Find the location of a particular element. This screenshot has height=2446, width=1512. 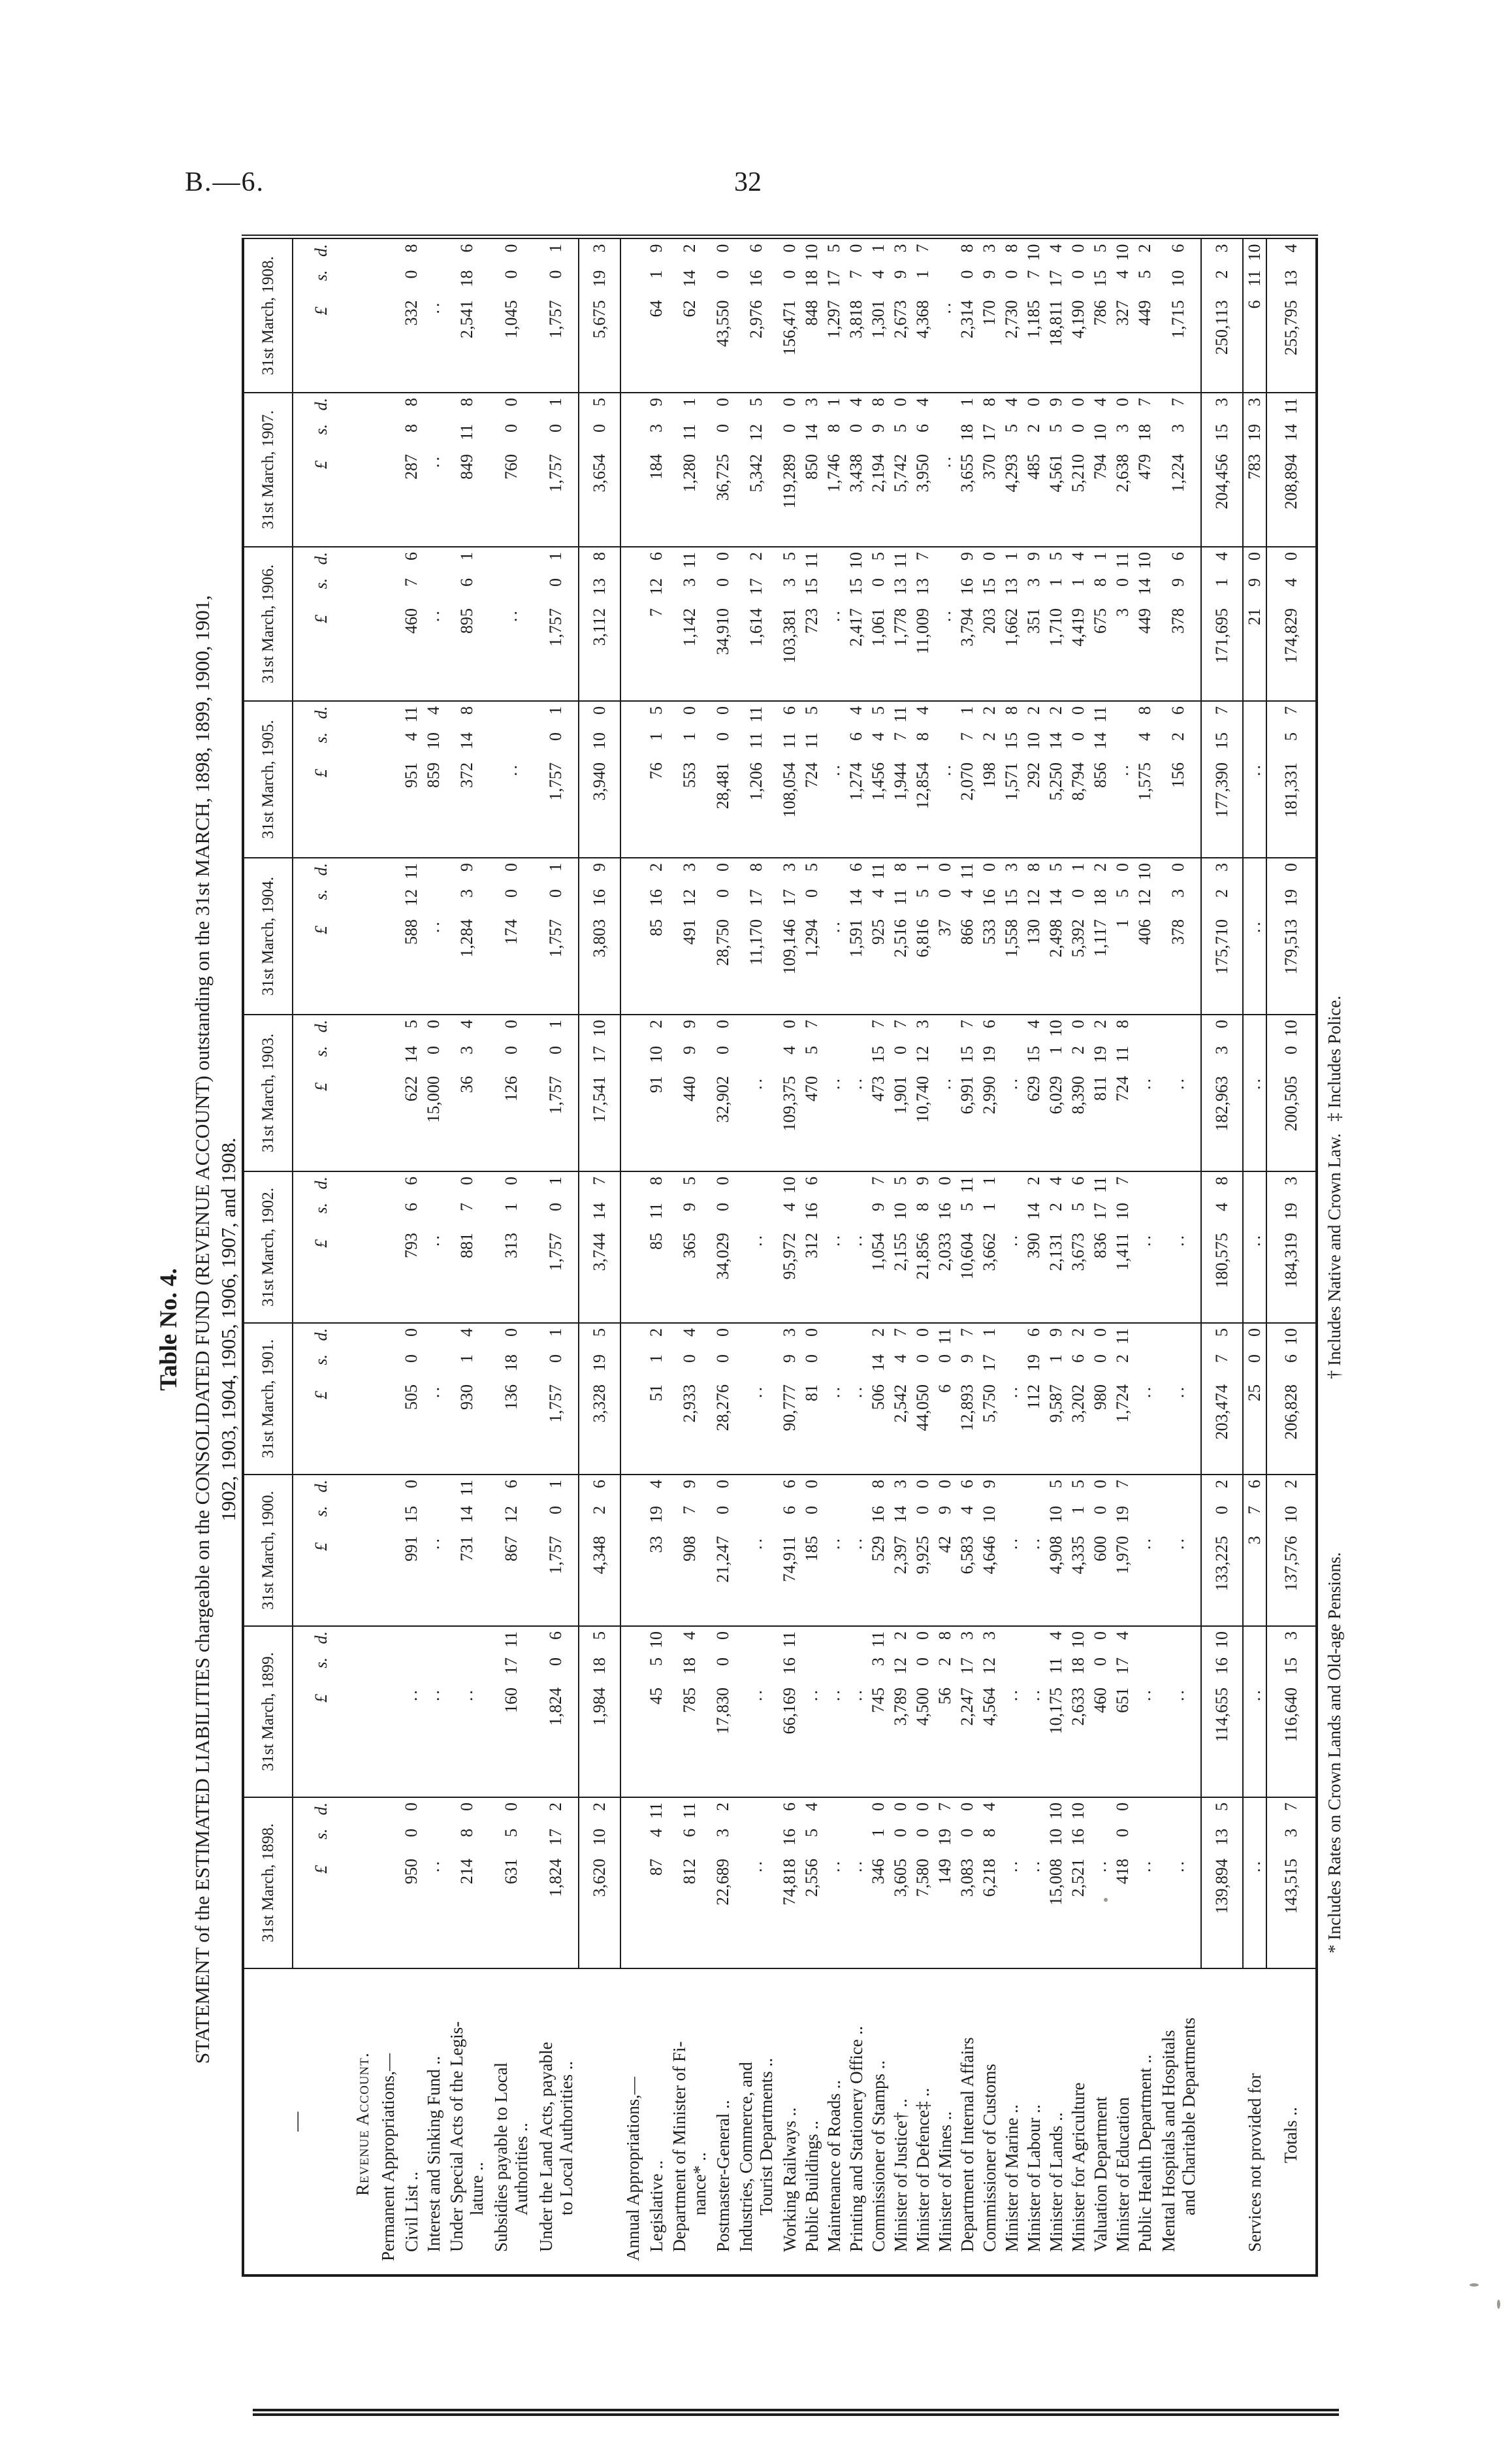

cell-public-buildings-1903: 470 5 7 is located at coordinates (812, 1093).